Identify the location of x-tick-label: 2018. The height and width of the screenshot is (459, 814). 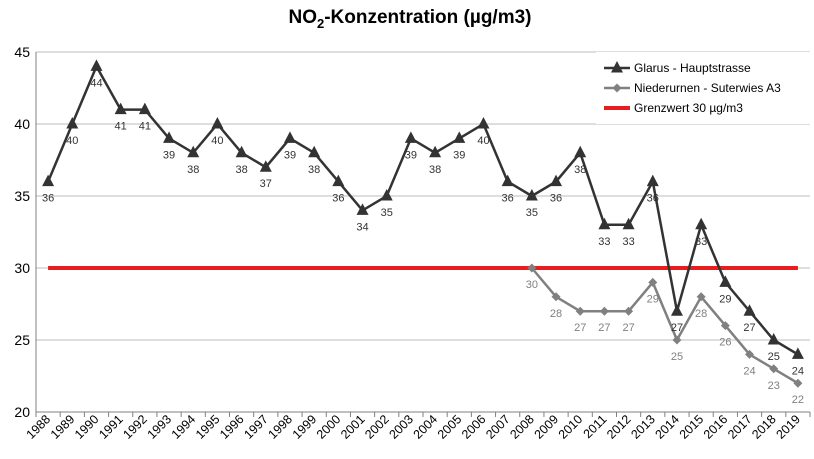
(764, 427).